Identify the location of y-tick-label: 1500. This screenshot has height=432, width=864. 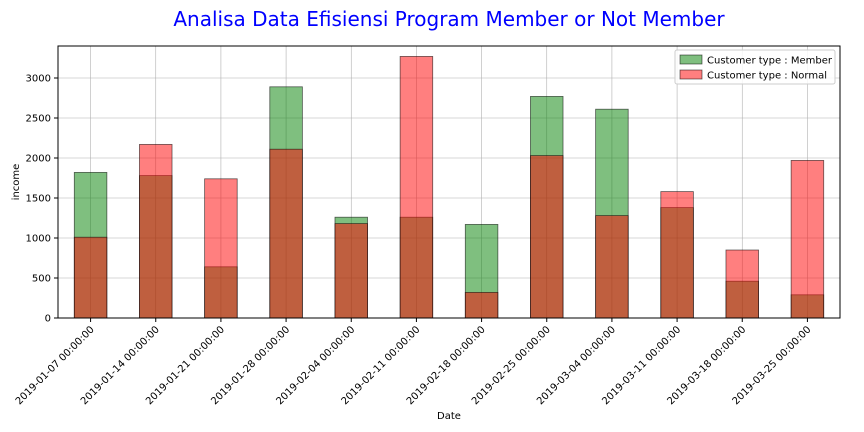
(38, 199).